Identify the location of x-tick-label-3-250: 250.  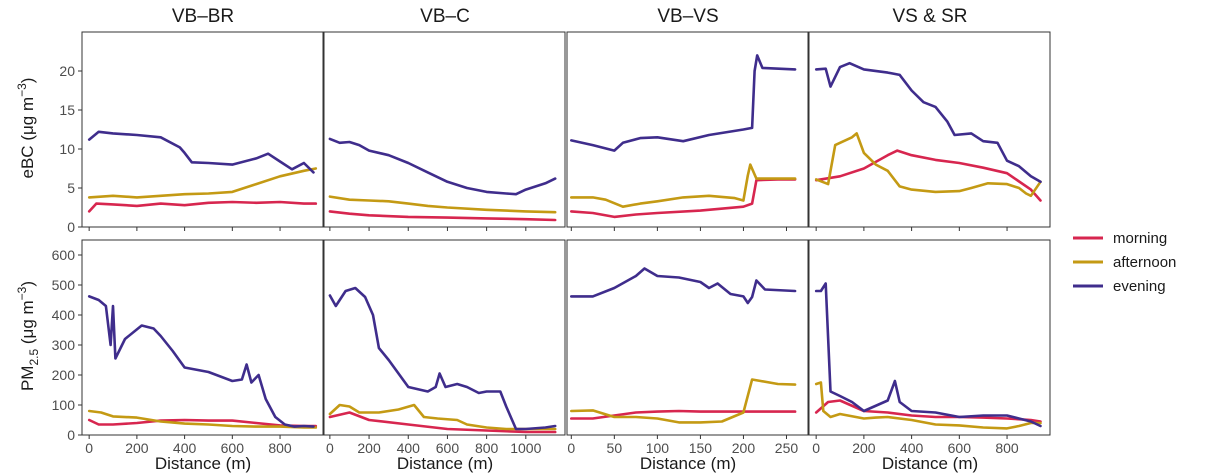
(787, 448).